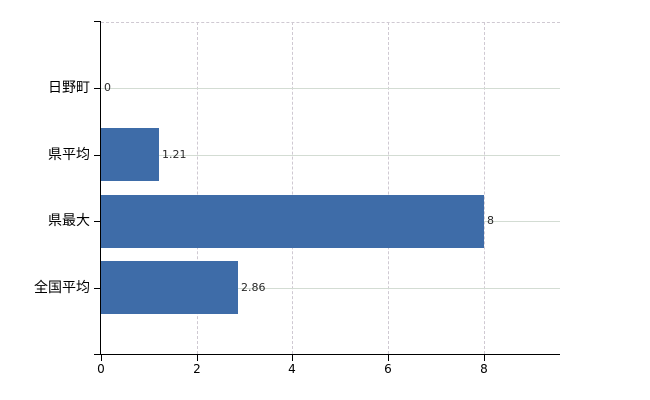 The height and width of the screenshot is (400, 650). Describe the element at coordinates (330, 22) in the screenshot. I see `plot-top-border` at that location.